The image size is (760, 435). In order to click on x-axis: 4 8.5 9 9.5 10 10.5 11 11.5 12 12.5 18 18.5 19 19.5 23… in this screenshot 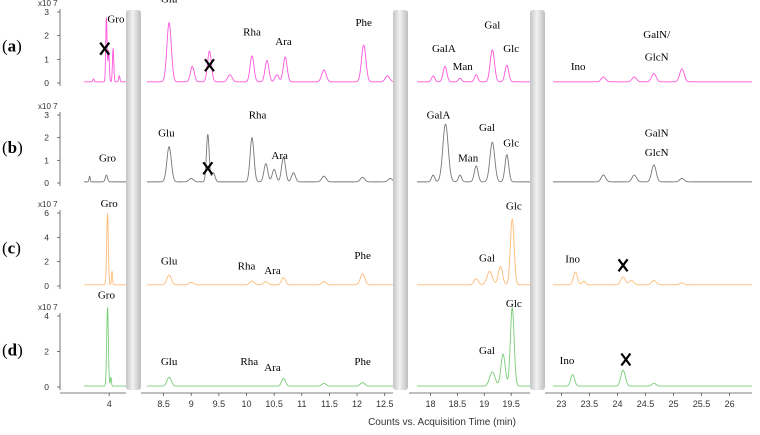, I will do `click(406, 400)`.